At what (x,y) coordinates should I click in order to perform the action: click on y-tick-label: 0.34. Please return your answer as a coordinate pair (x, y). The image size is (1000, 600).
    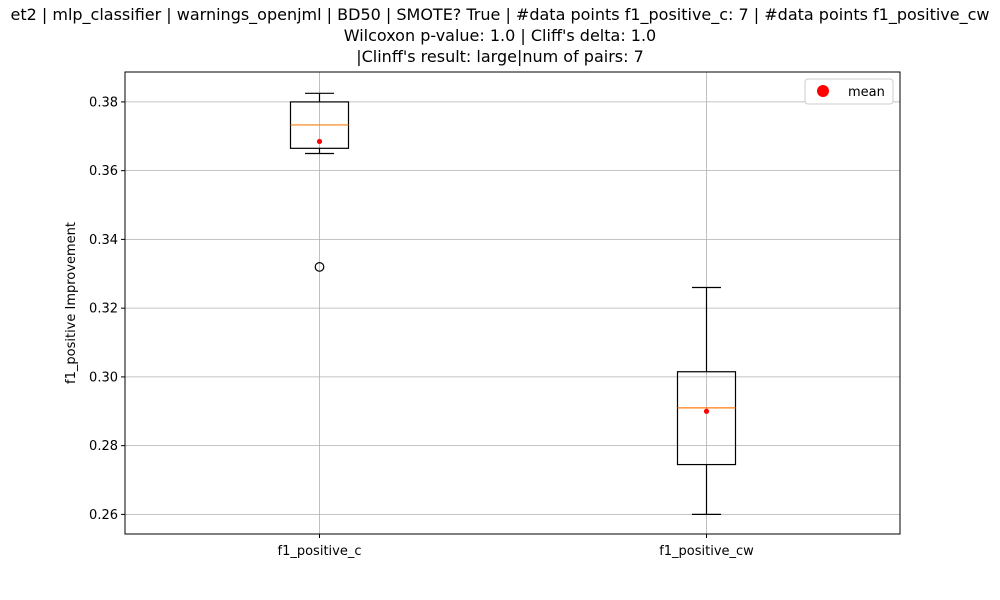
    Looking at the image, I should click on (103, 240).